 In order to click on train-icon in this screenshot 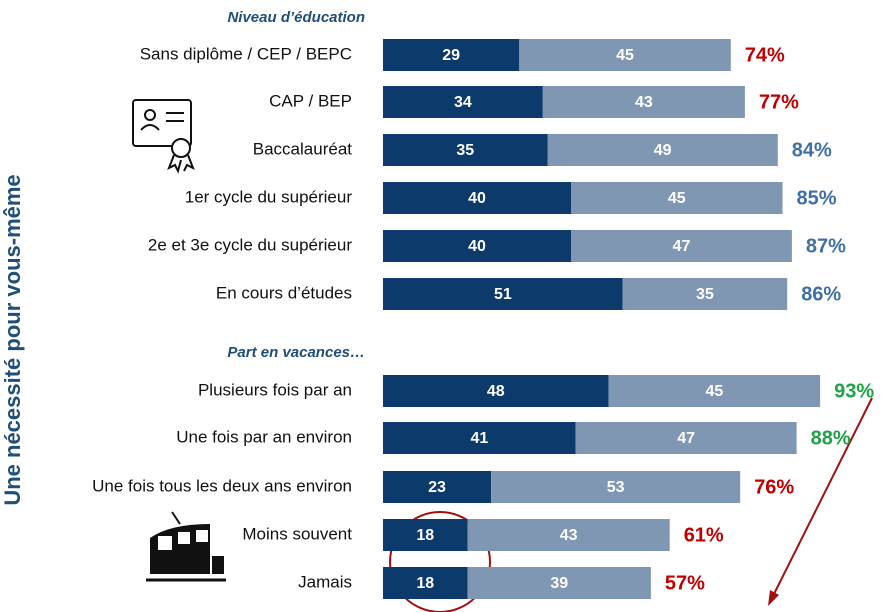, I will do `click(186, 546)`.